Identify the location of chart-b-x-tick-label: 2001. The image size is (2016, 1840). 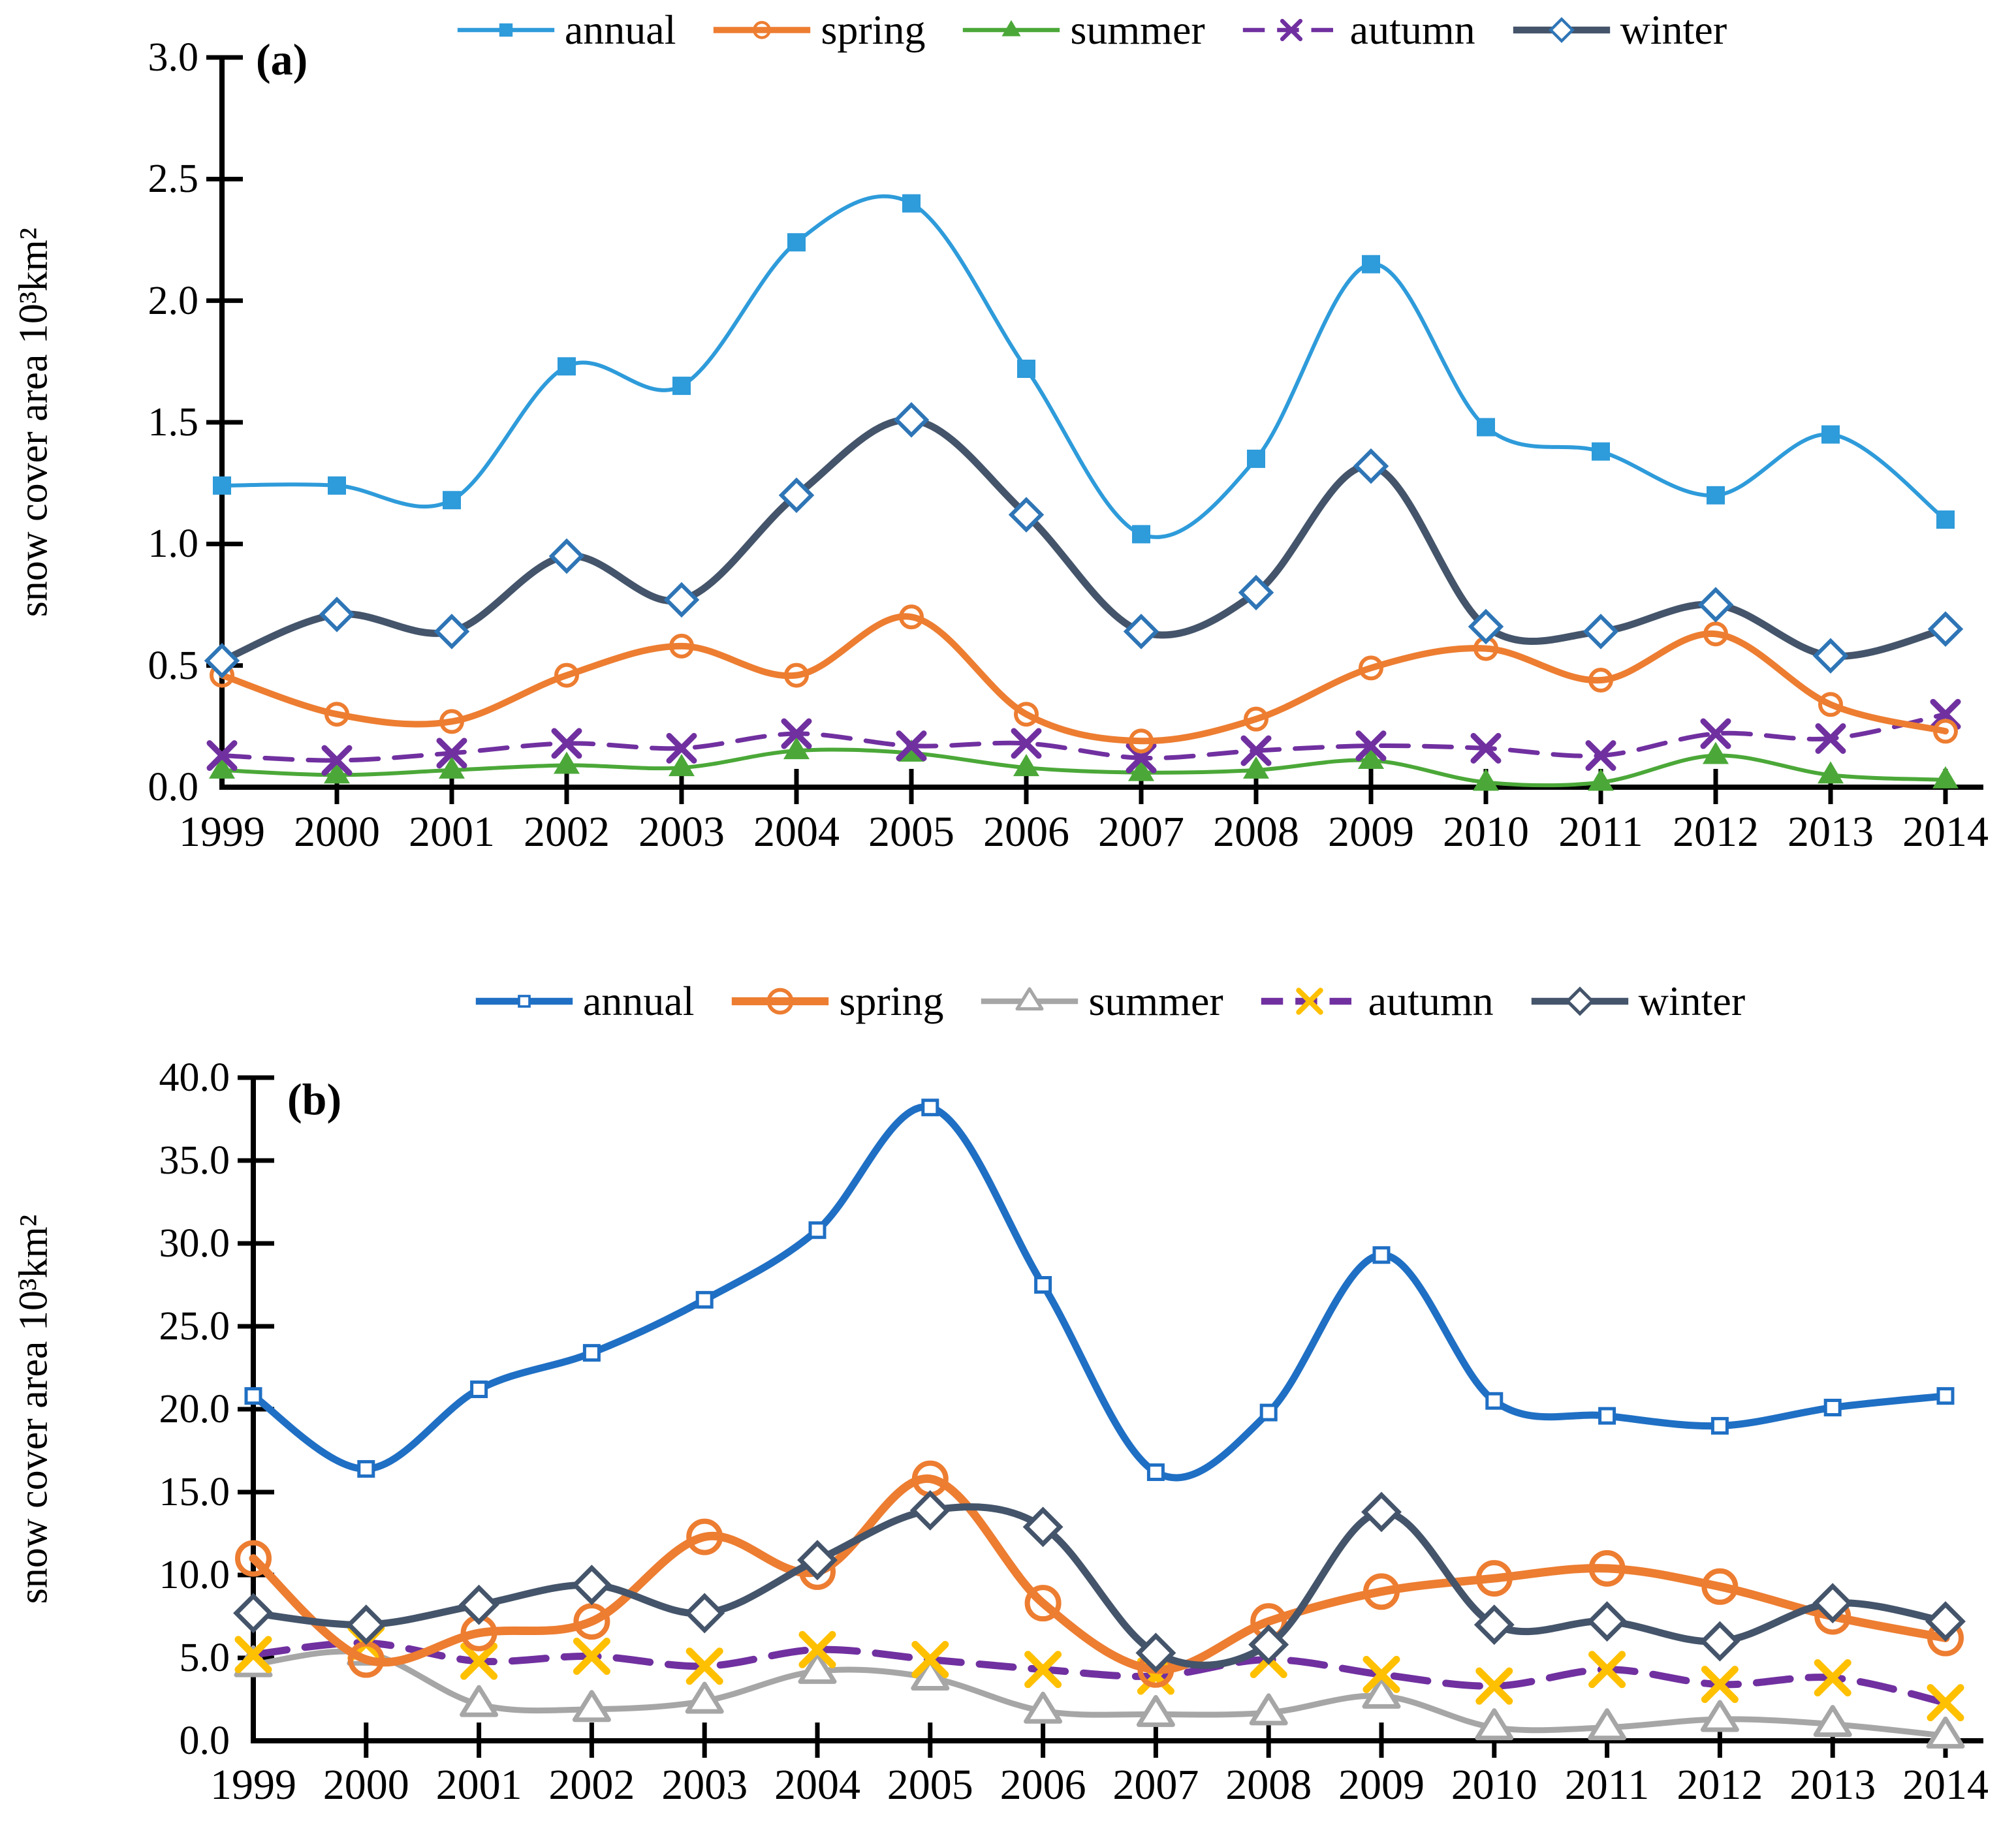
(479, 1785).